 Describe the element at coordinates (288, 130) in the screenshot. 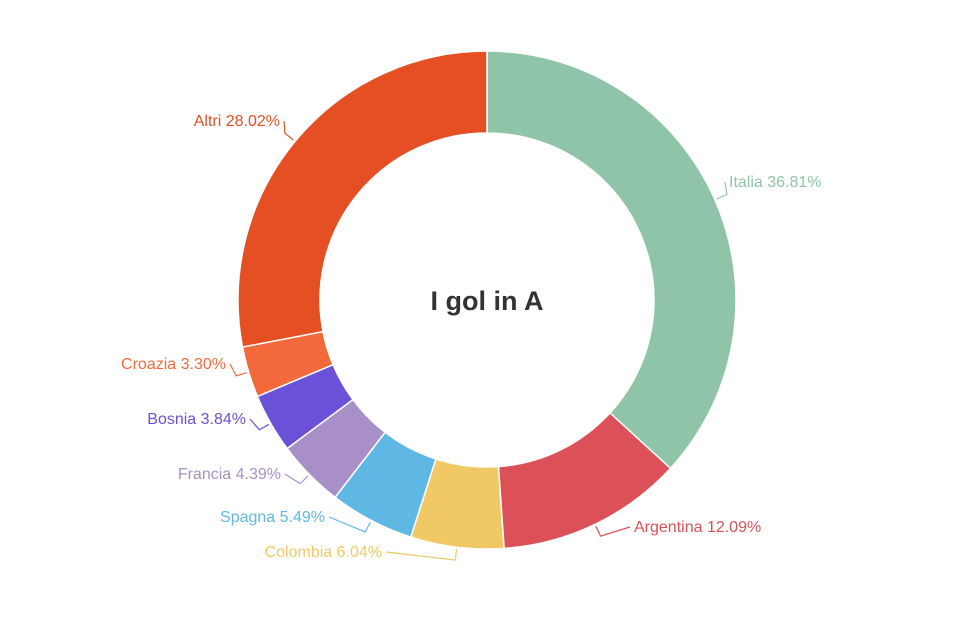

I see `leader-altri` at that location.